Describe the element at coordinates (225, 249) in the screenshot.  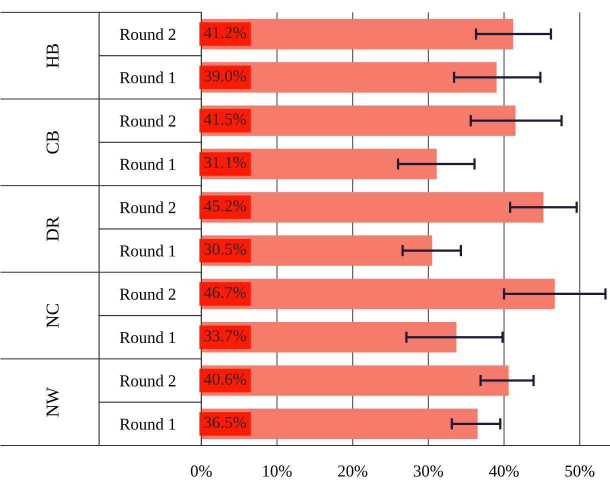
I see `data-label: 30.5%` at that location.